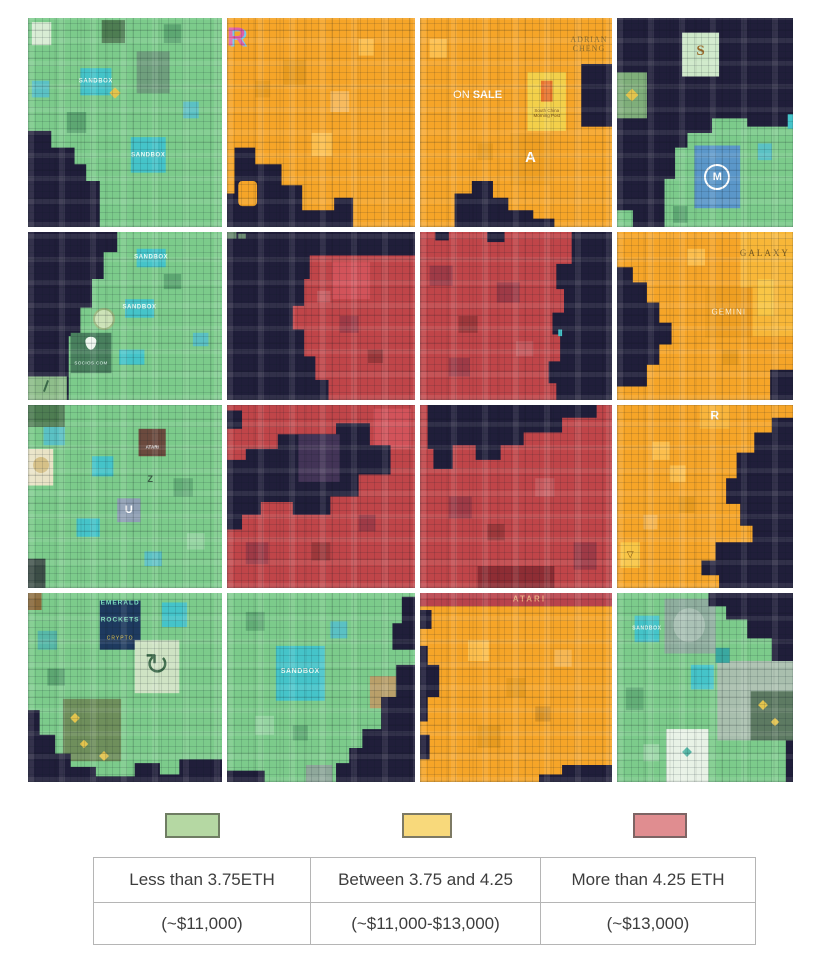  What do you see at coordinates (321, 122) in the screenshot?
I see `map-tile-r1c2: R` at bounding box center [321, 122].